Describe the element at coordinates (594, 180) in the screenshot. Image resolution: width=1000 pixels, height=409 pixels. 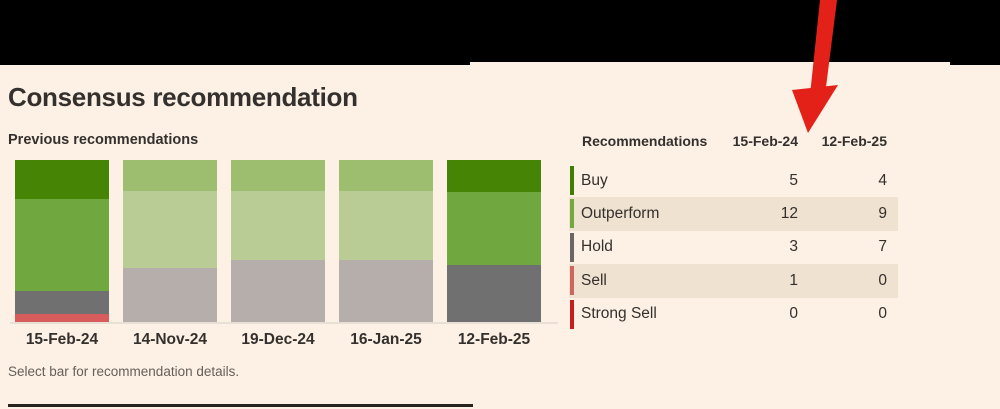
I see `rating-label: Buy` at that location.